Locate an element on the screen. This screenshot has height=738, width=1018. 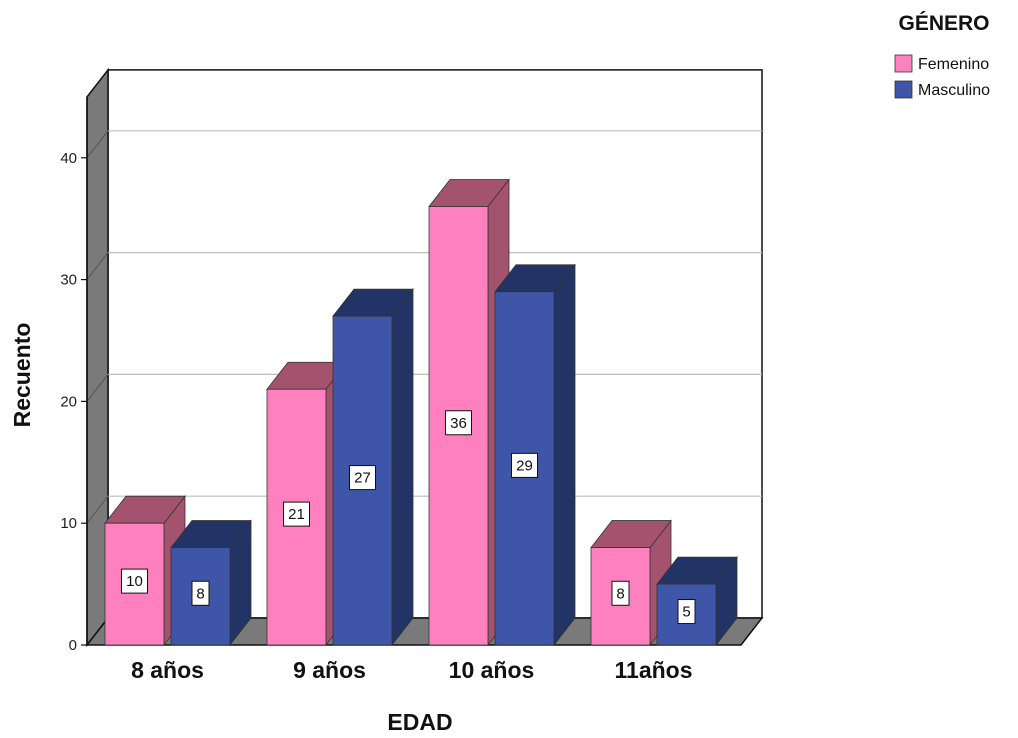
legend-label-masculino: Masculino is located at coordinates (954, 90).